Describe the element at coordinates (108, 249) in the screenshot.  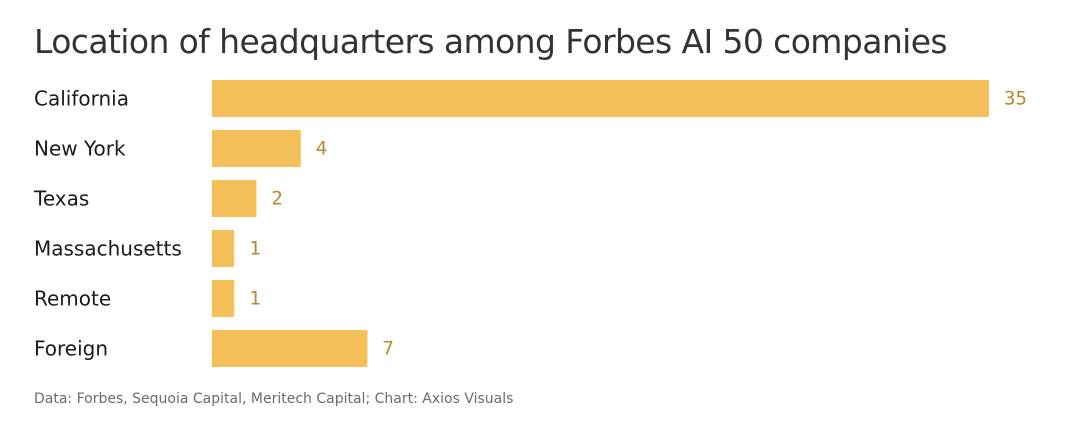
I see `category-label-massachusetts: Massachusetts` at that location.